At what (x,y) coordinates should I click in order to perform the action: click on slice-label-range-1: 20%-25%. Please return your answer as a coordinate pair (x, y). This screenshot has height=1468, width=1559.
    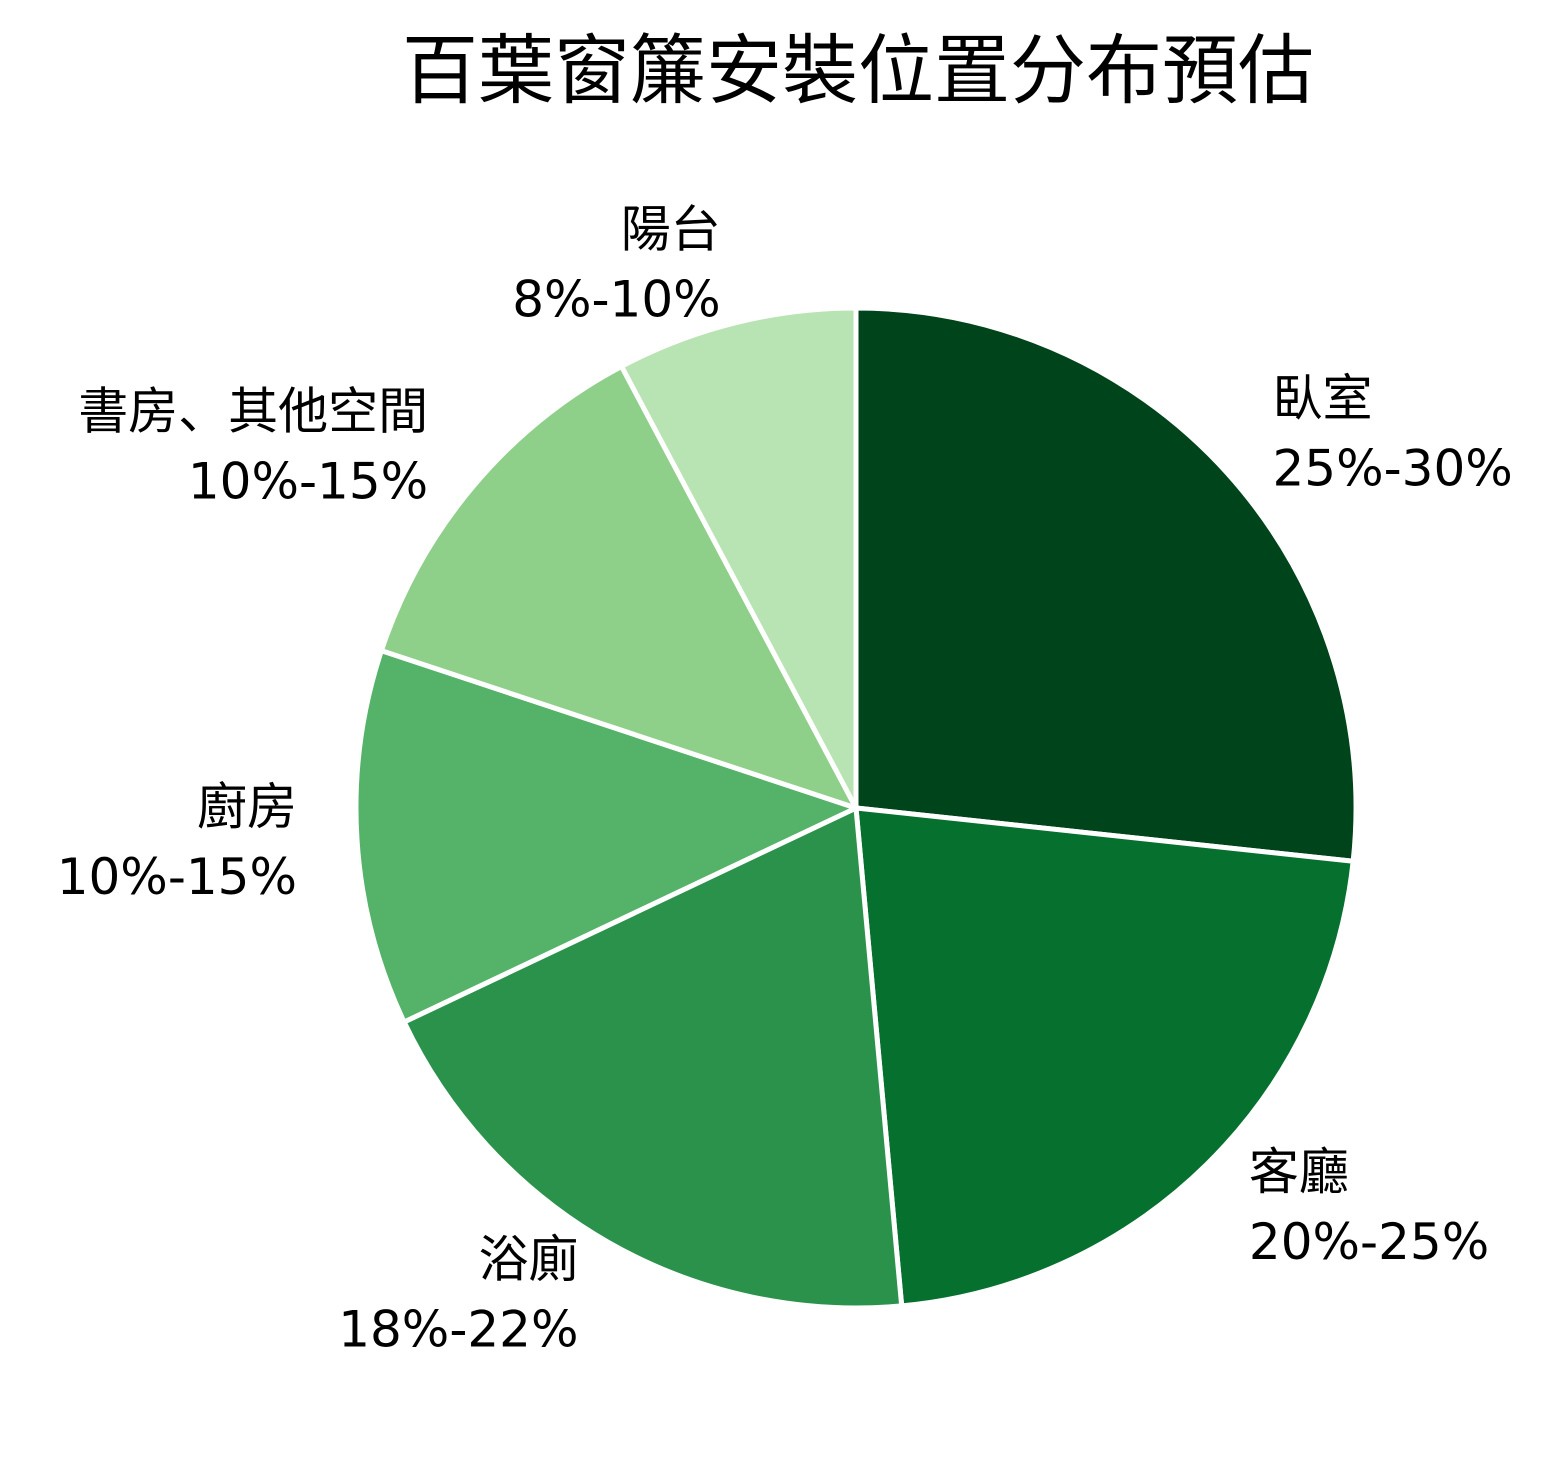
    Looking at the image, I should click on (1369, 1242).